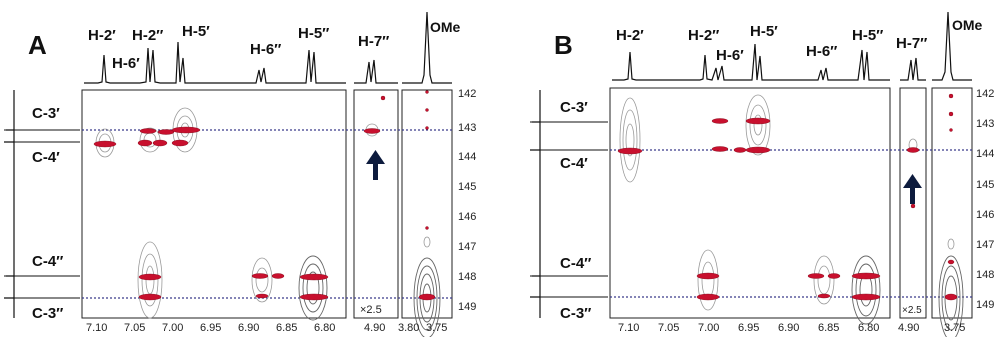 The height and width of the screenshot is (337, 1003). Describe the element at coordinates (535, 204) in the screenshot. I see `carbon-spectrum-b` at that location.